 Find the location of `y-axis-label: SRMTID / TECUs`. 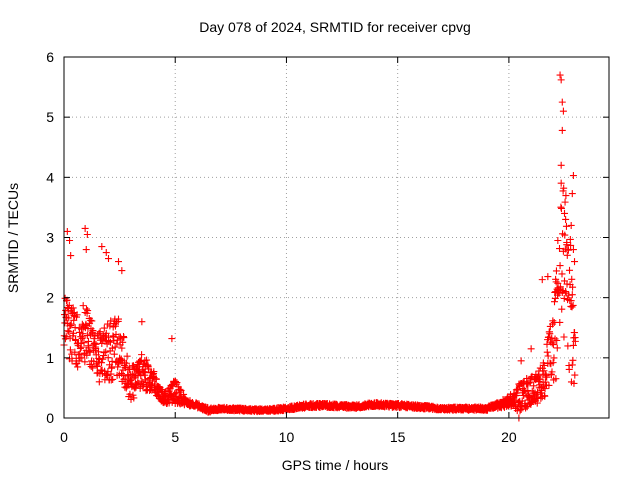

y-axis-label: SRMTID / TECUs is located at coordinates (13, 238).